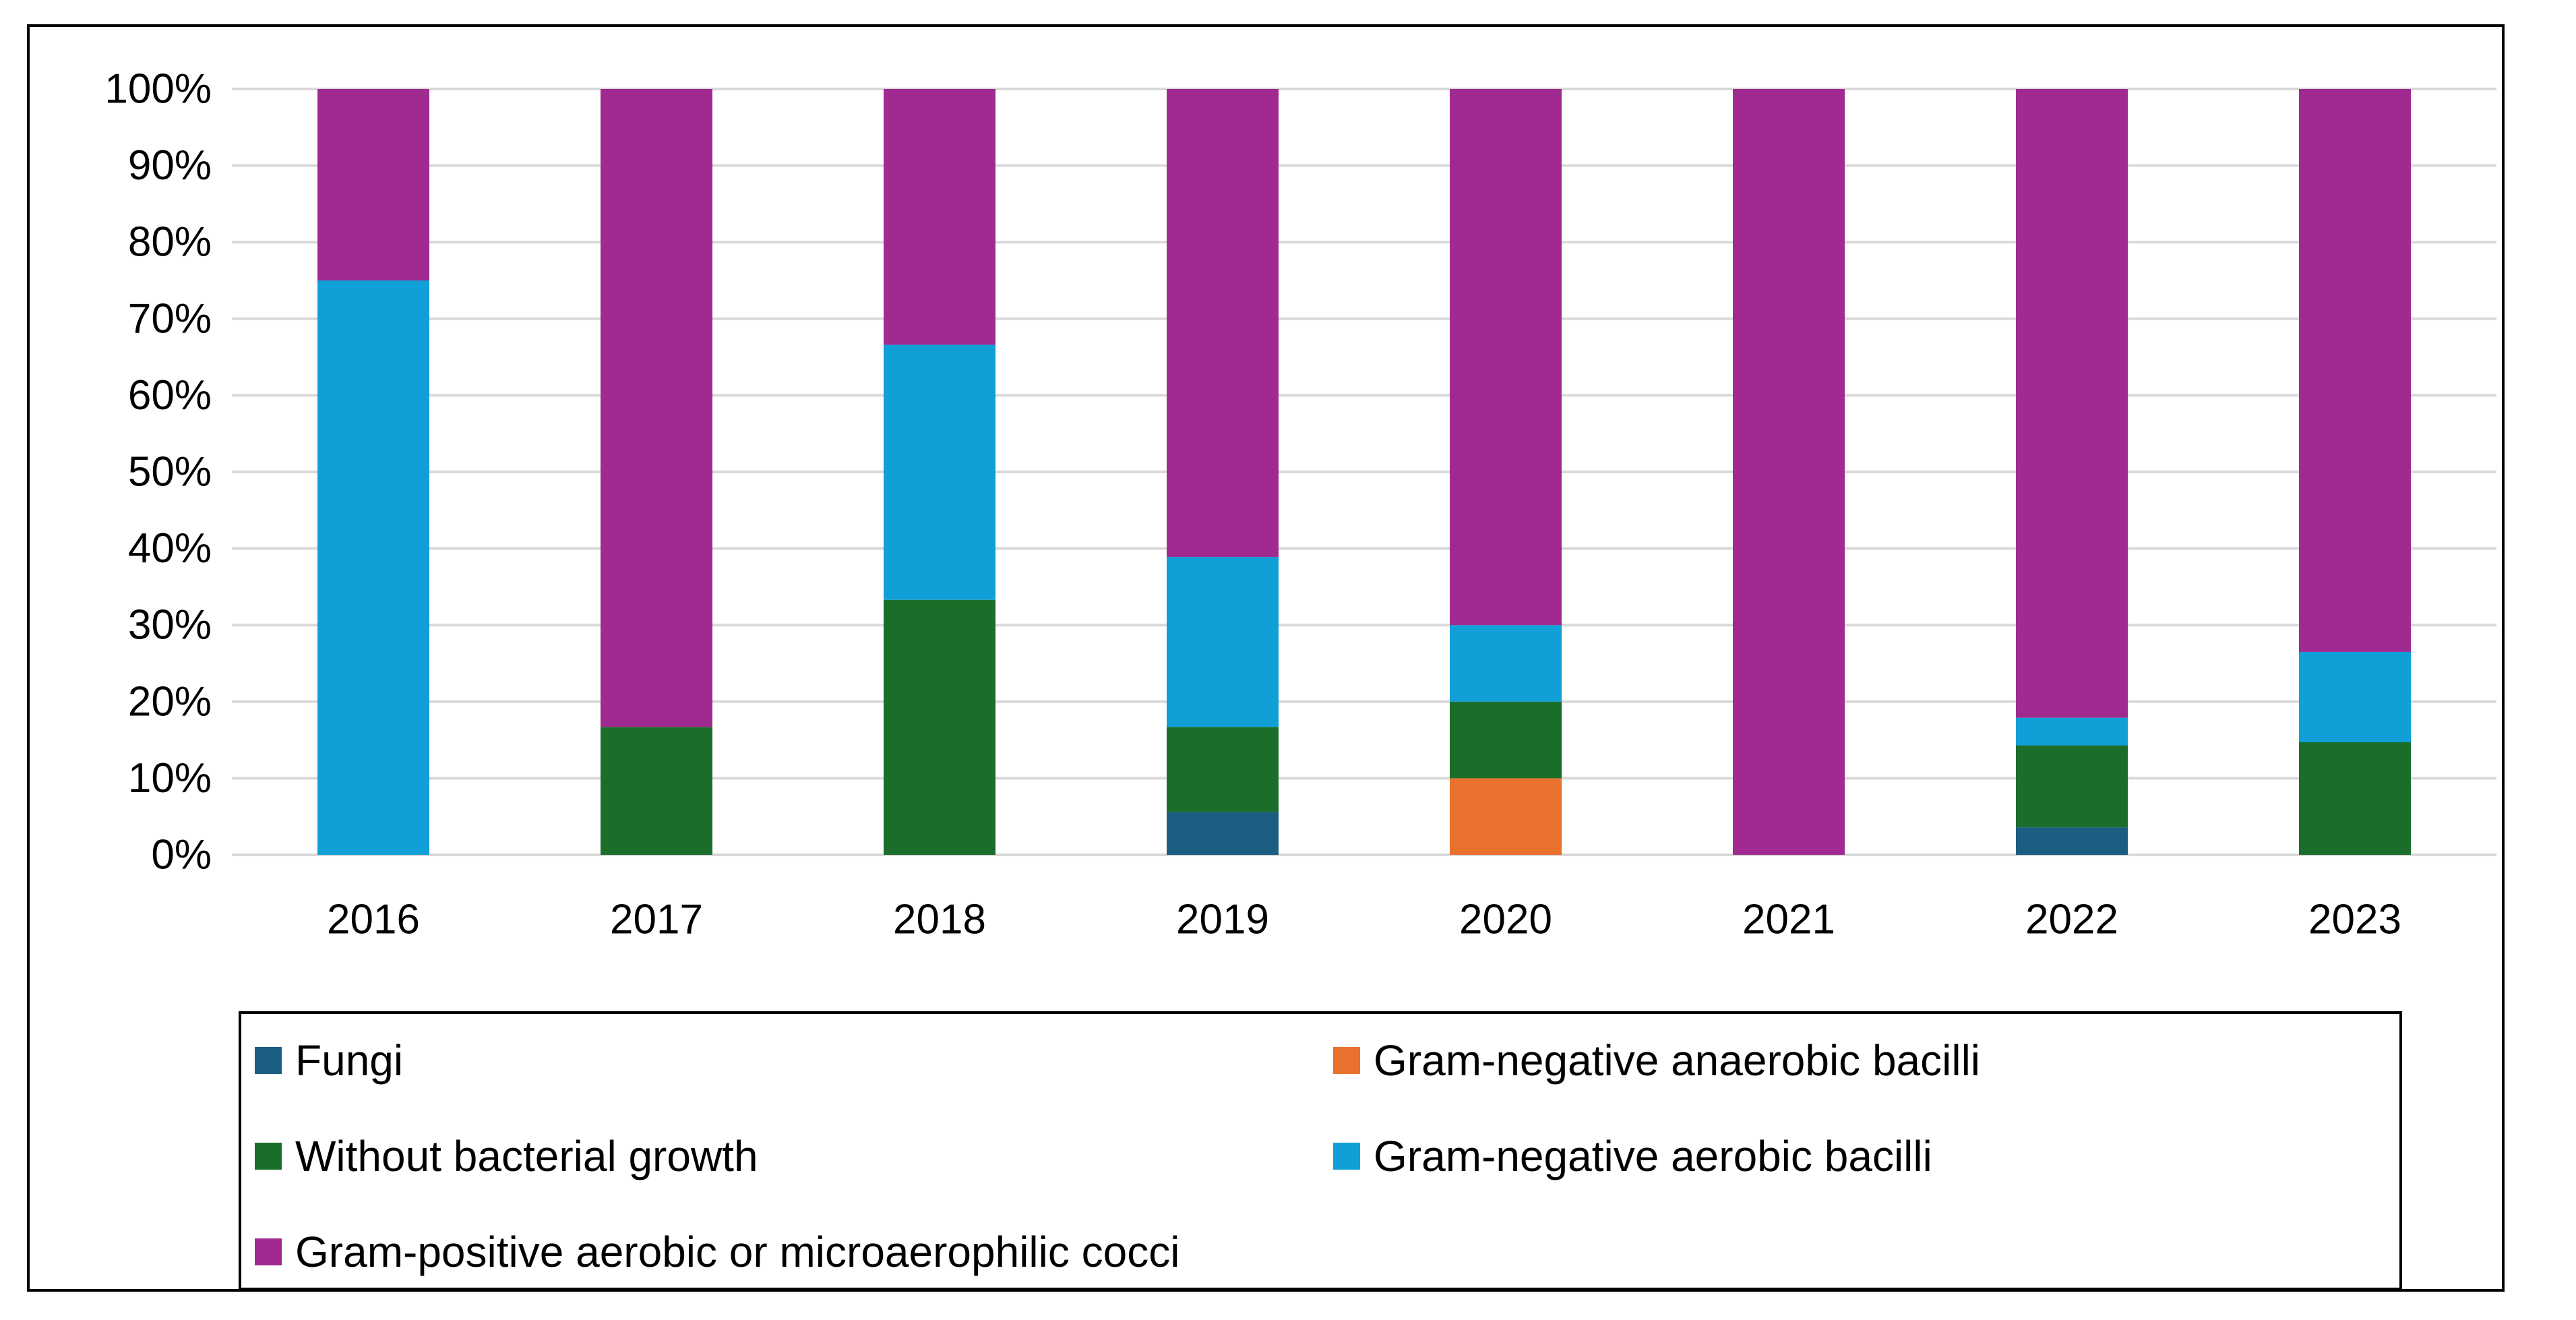 The width and height of the screenshot is (2576, 1320). I want to click on legend-item: Without bacterial growth, so click(507, 1156).